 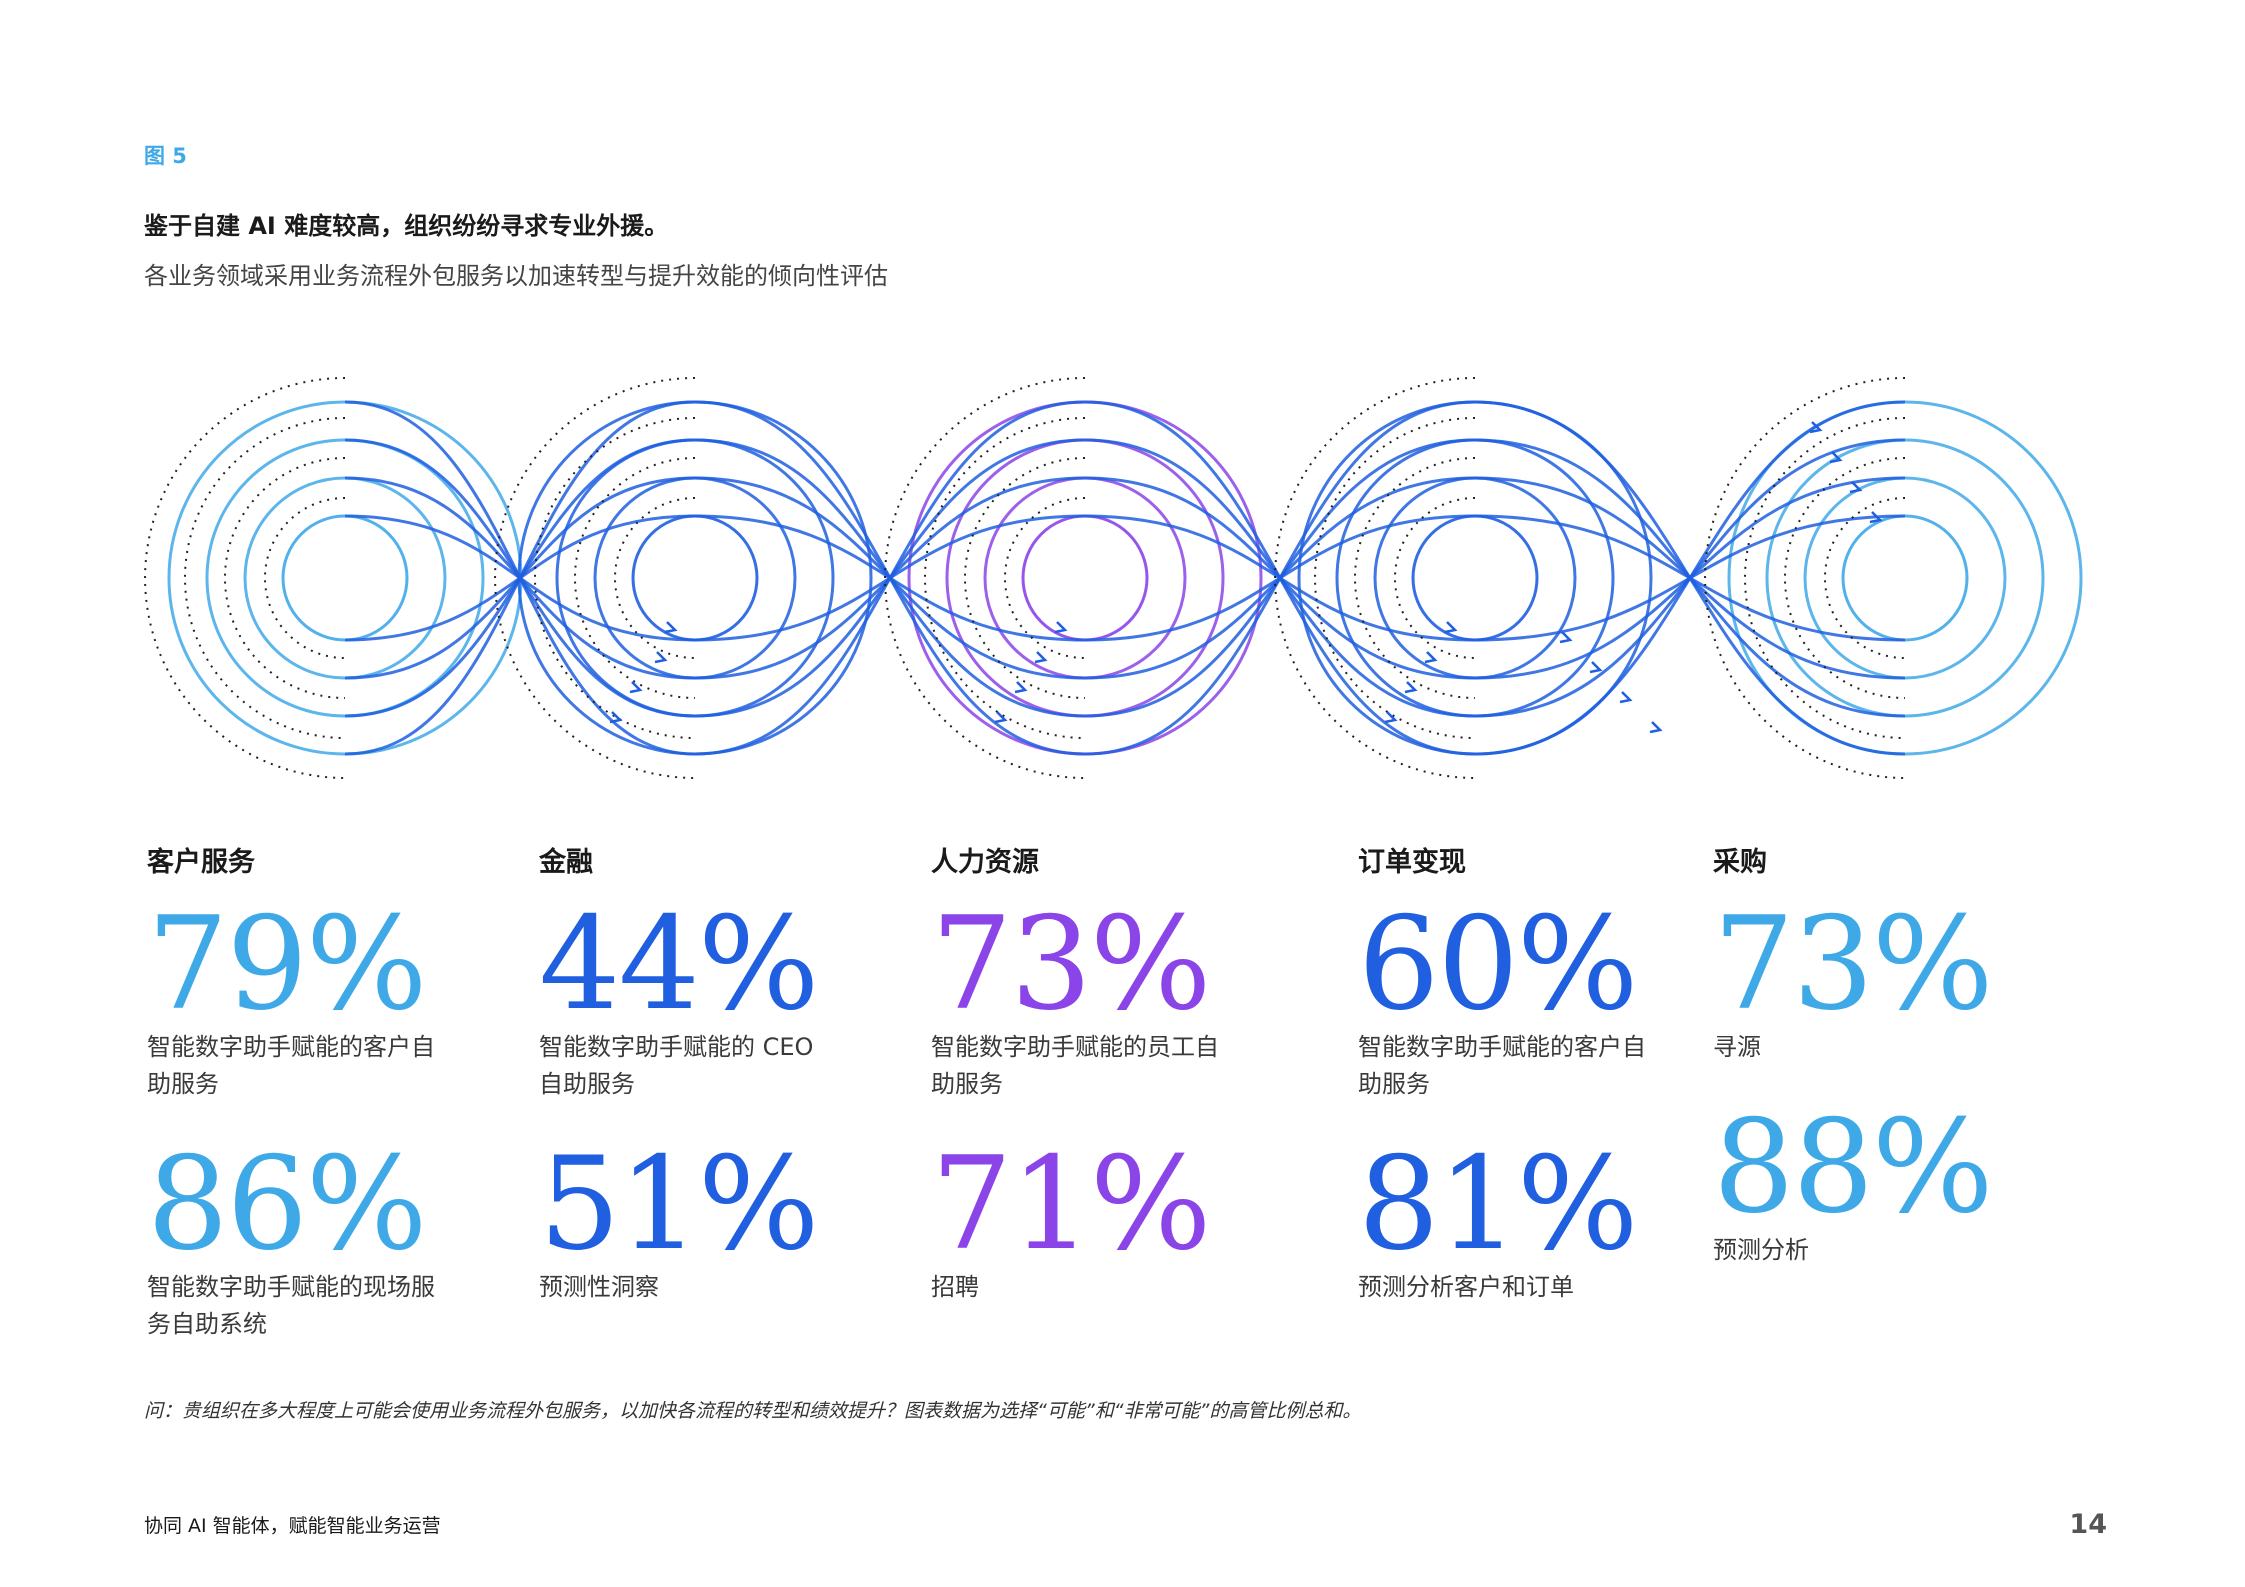 I want to click on category-name: 采购, so click(x=1740, y=862).